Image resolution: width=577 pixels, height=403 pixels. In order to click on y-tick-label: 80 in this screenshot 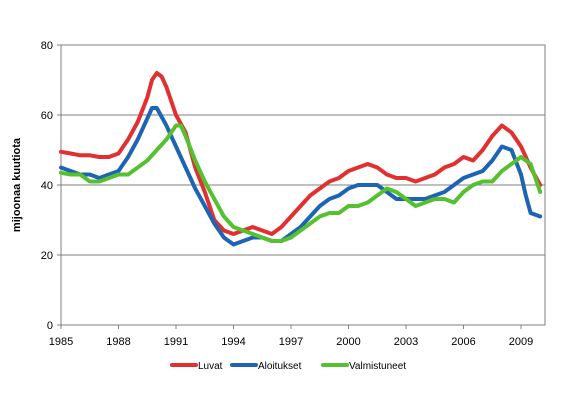, I will do `click(47, 46)`.